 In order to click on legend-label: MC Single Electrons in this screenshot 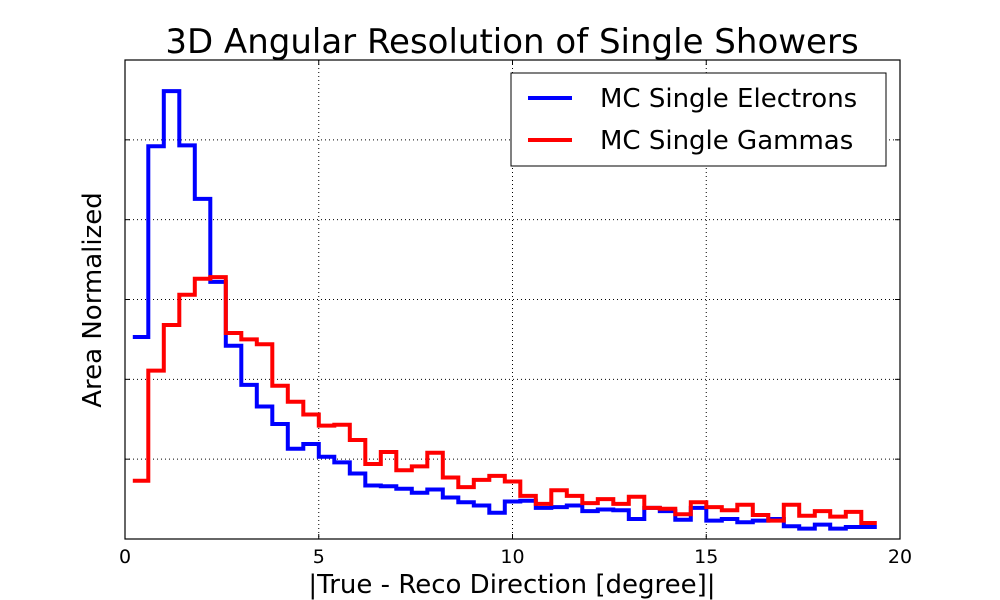, I will do `click(728, 99)`.